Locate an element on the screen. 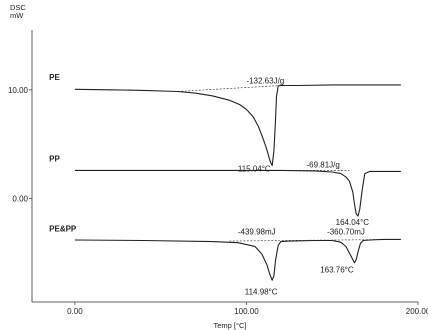 Image resolution: width=428 pixels, height=330 pixels. series-label: PE is located at coordinates (54, 77).